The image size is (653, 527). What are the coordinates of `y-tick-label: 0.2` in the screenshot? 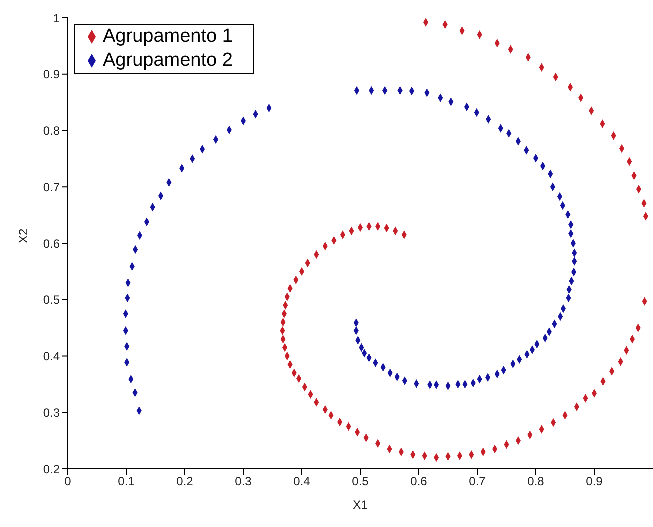 It's located at (51, 469).